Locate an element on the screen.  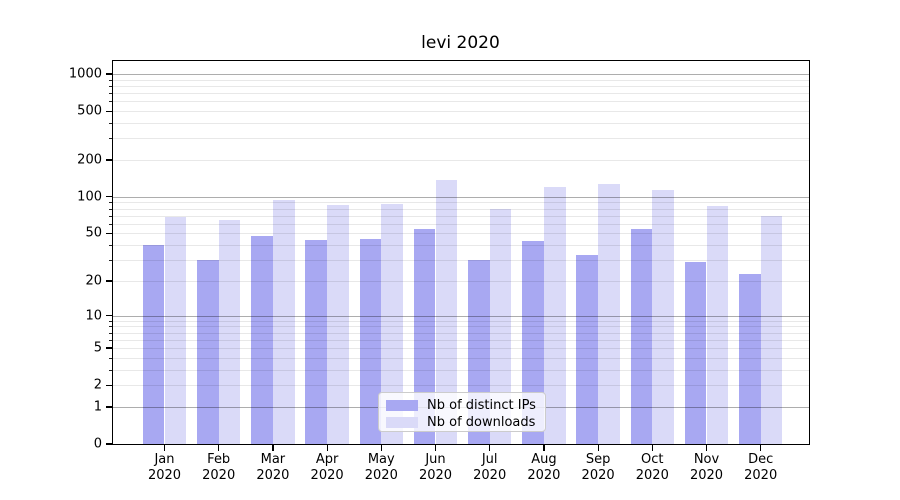
bar-downloads-nov is located at coordinates (717, 325).